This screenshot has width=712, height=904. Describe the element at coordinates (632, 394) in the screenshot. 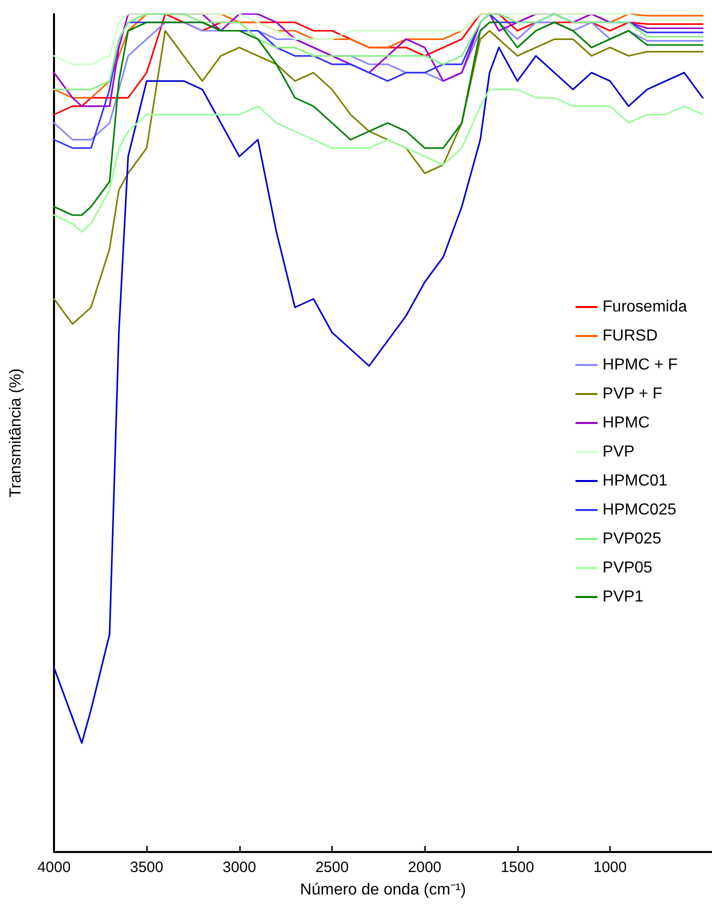

I see `legend-label: PVP + F` at that location.